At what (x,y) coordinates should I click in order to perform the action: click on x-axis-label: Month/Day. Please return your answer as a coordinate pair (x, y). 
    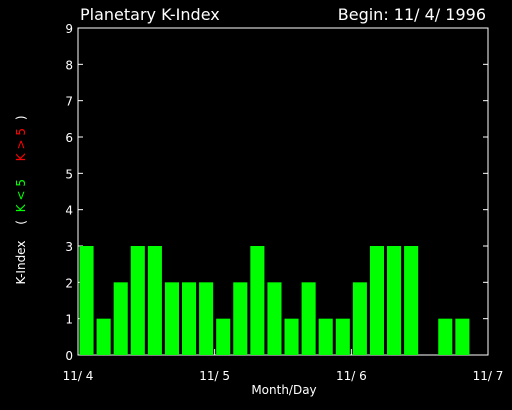
    Looking at the image, I should click on (283, 390).